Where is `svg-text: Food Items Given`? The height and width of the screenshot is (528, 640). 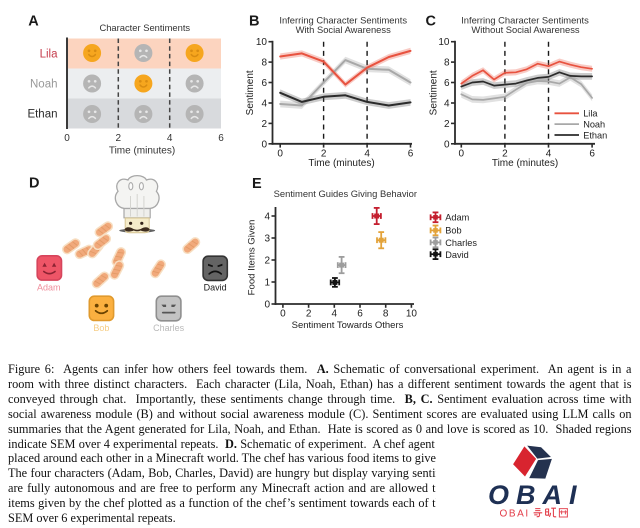 svg-text: Food Items Given is located at coordinates (252, 258).